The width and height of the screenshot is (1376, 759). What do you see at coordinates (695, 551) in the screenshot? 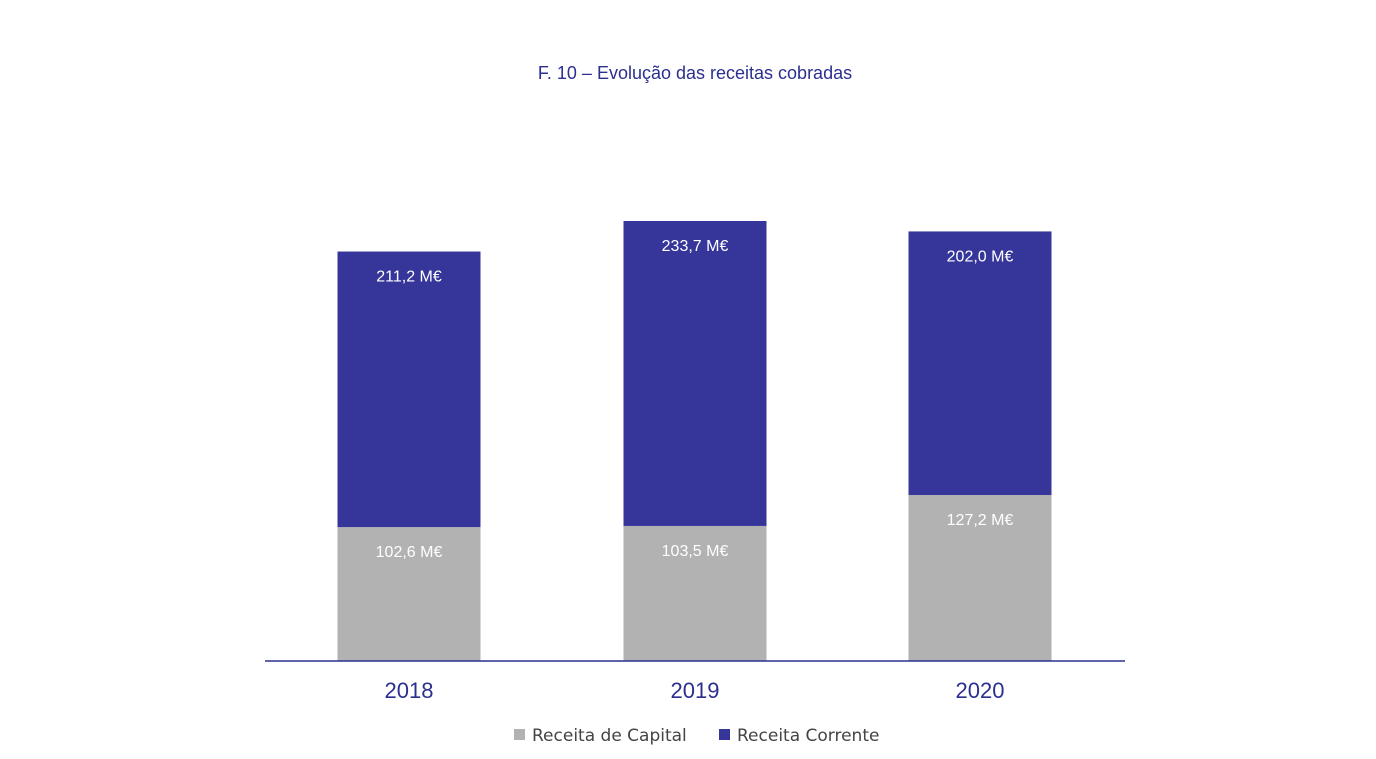
I see `data-label-receita-de-capital-2019: 103,5 M€` at bounding box center [695, 551].